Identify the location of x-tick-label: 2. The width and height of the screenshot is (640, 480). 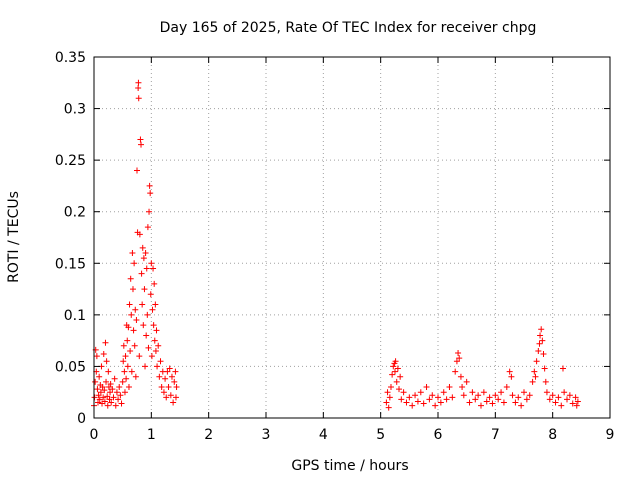
(208, 435).